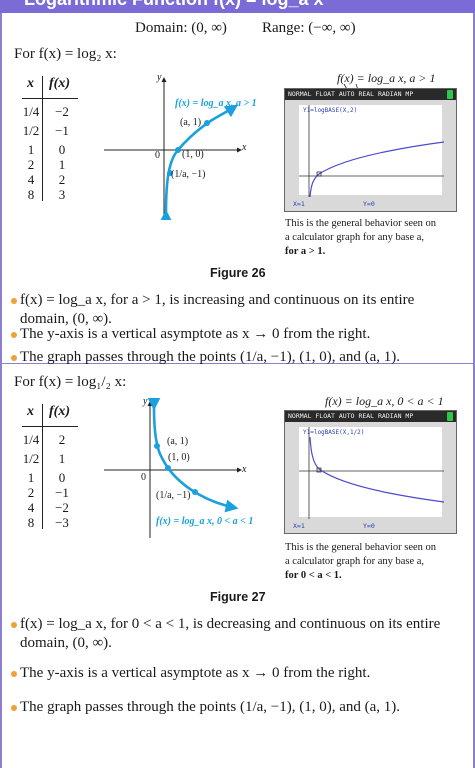  What do you see at coordinates (330, 110) in the screenshot?
I see `calc-equation: Y1=logBASE(X,2)` at bounding box center [330, 110].